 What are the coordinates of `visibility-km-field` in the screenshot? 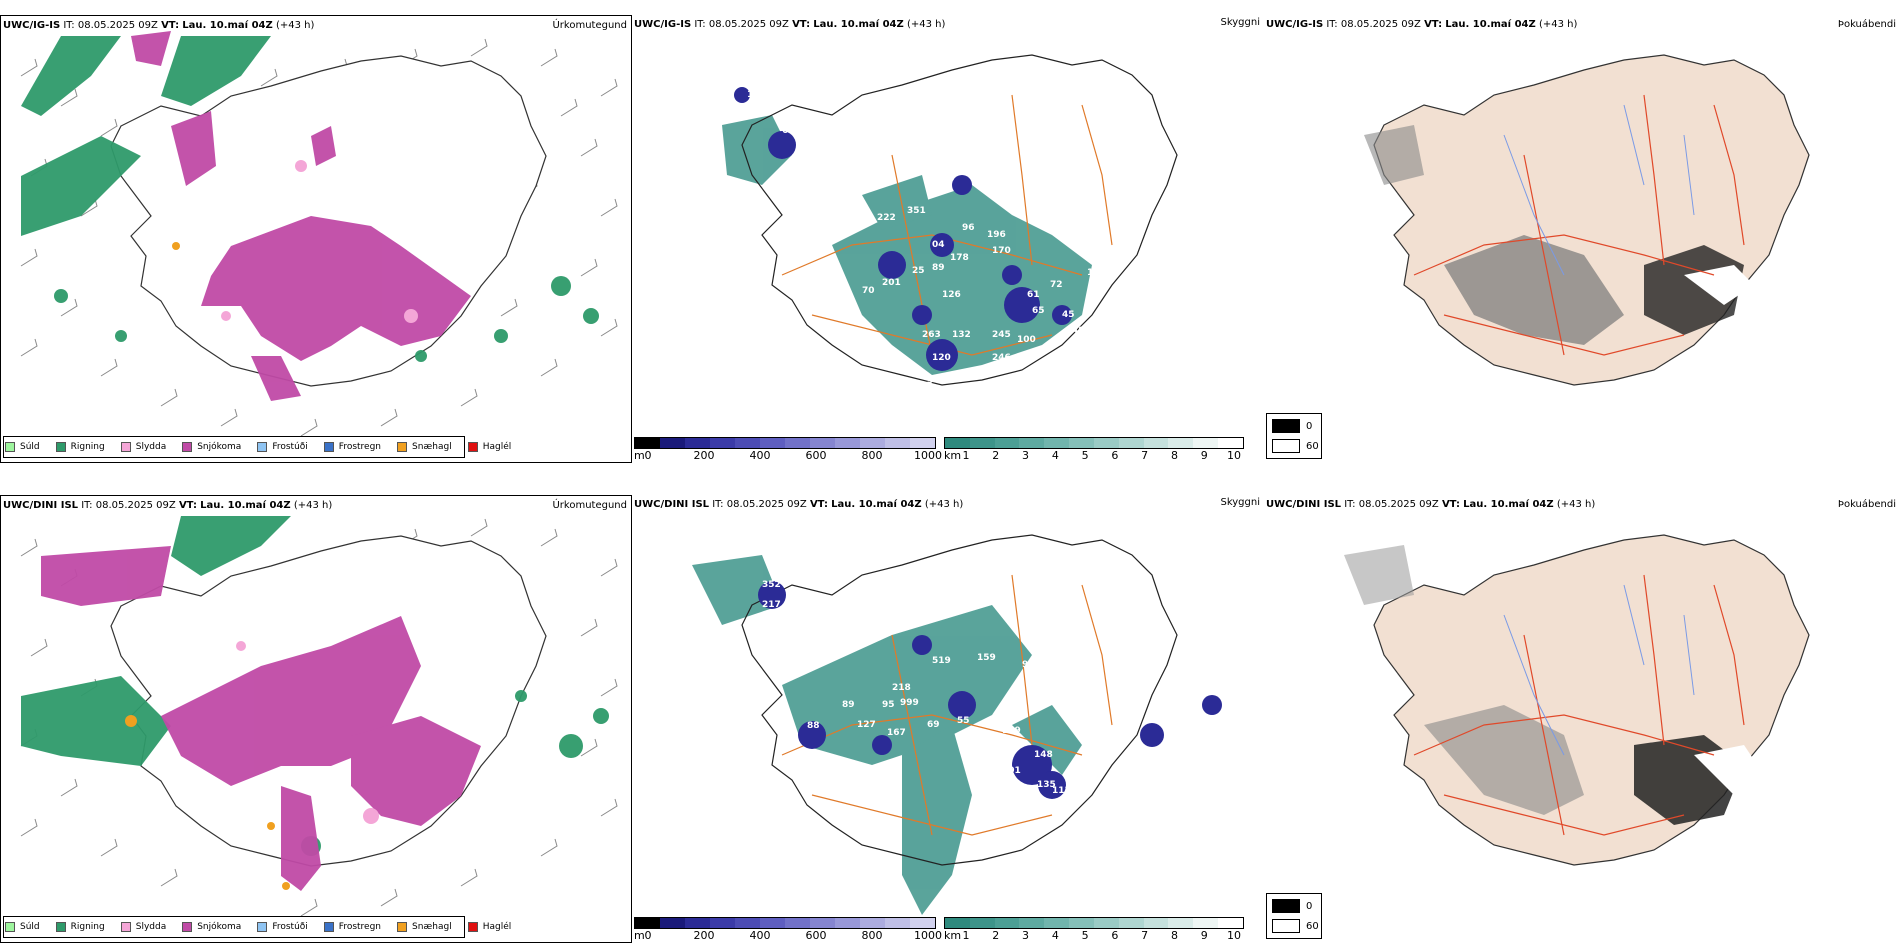 It's located at (907, 245).